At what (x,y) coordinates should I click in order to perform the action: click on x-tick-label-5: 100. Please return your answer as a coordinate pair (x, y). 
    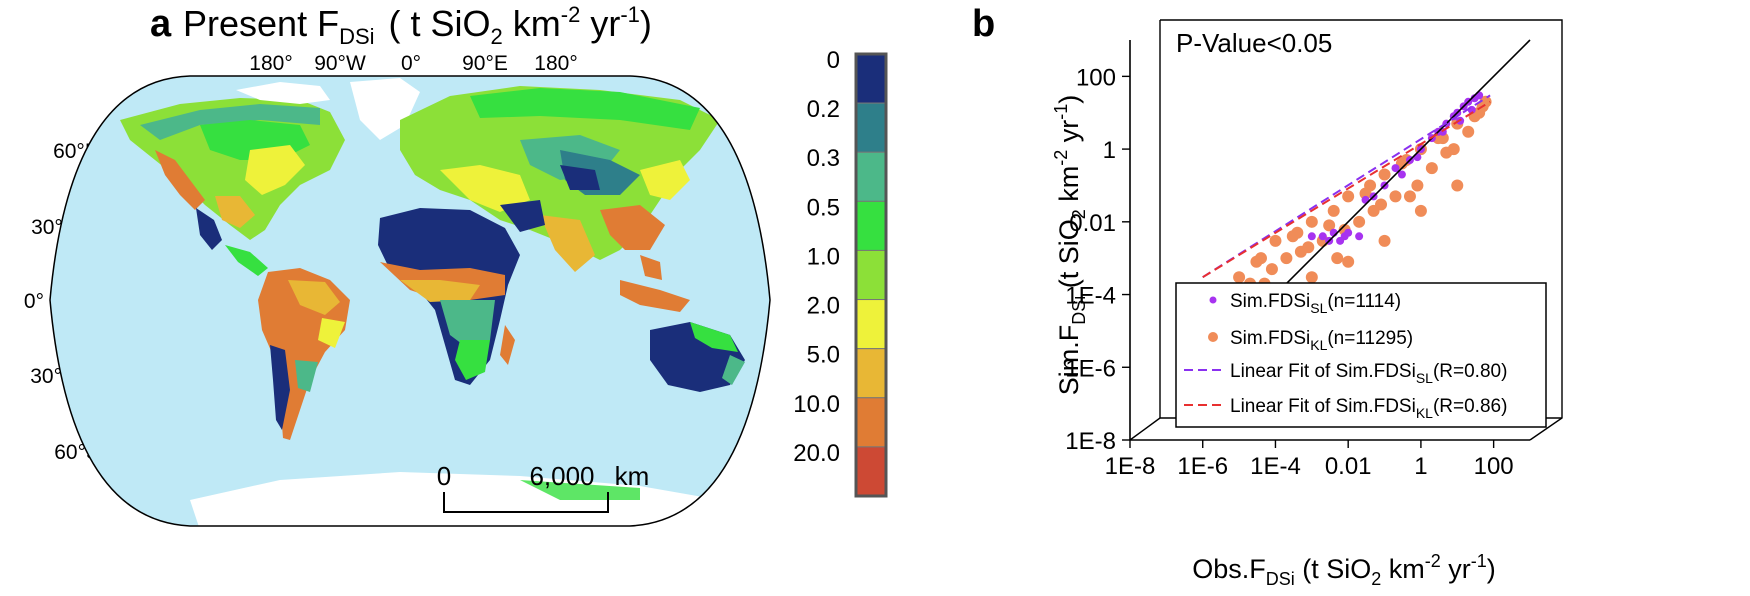
    Looking at the image, I should click on (1494, 466).